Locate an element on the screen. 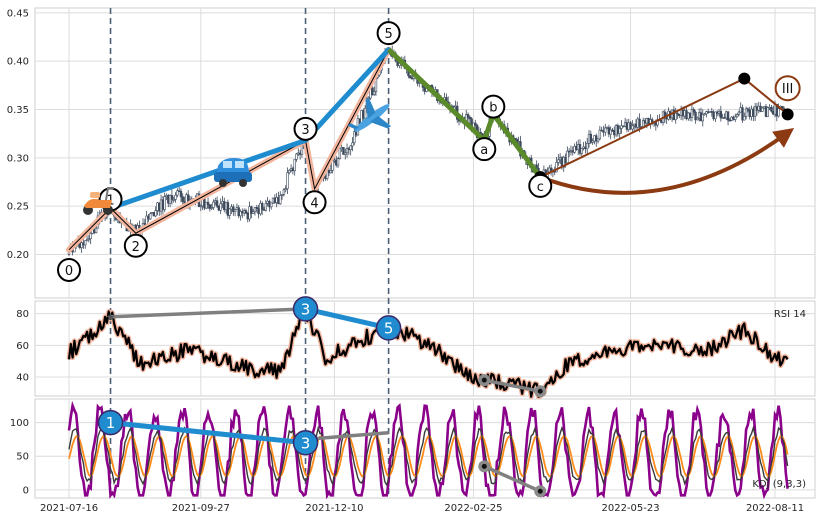 This screenshot has height=520, width=822. scooter-icon is located at coordinates (98, 201).